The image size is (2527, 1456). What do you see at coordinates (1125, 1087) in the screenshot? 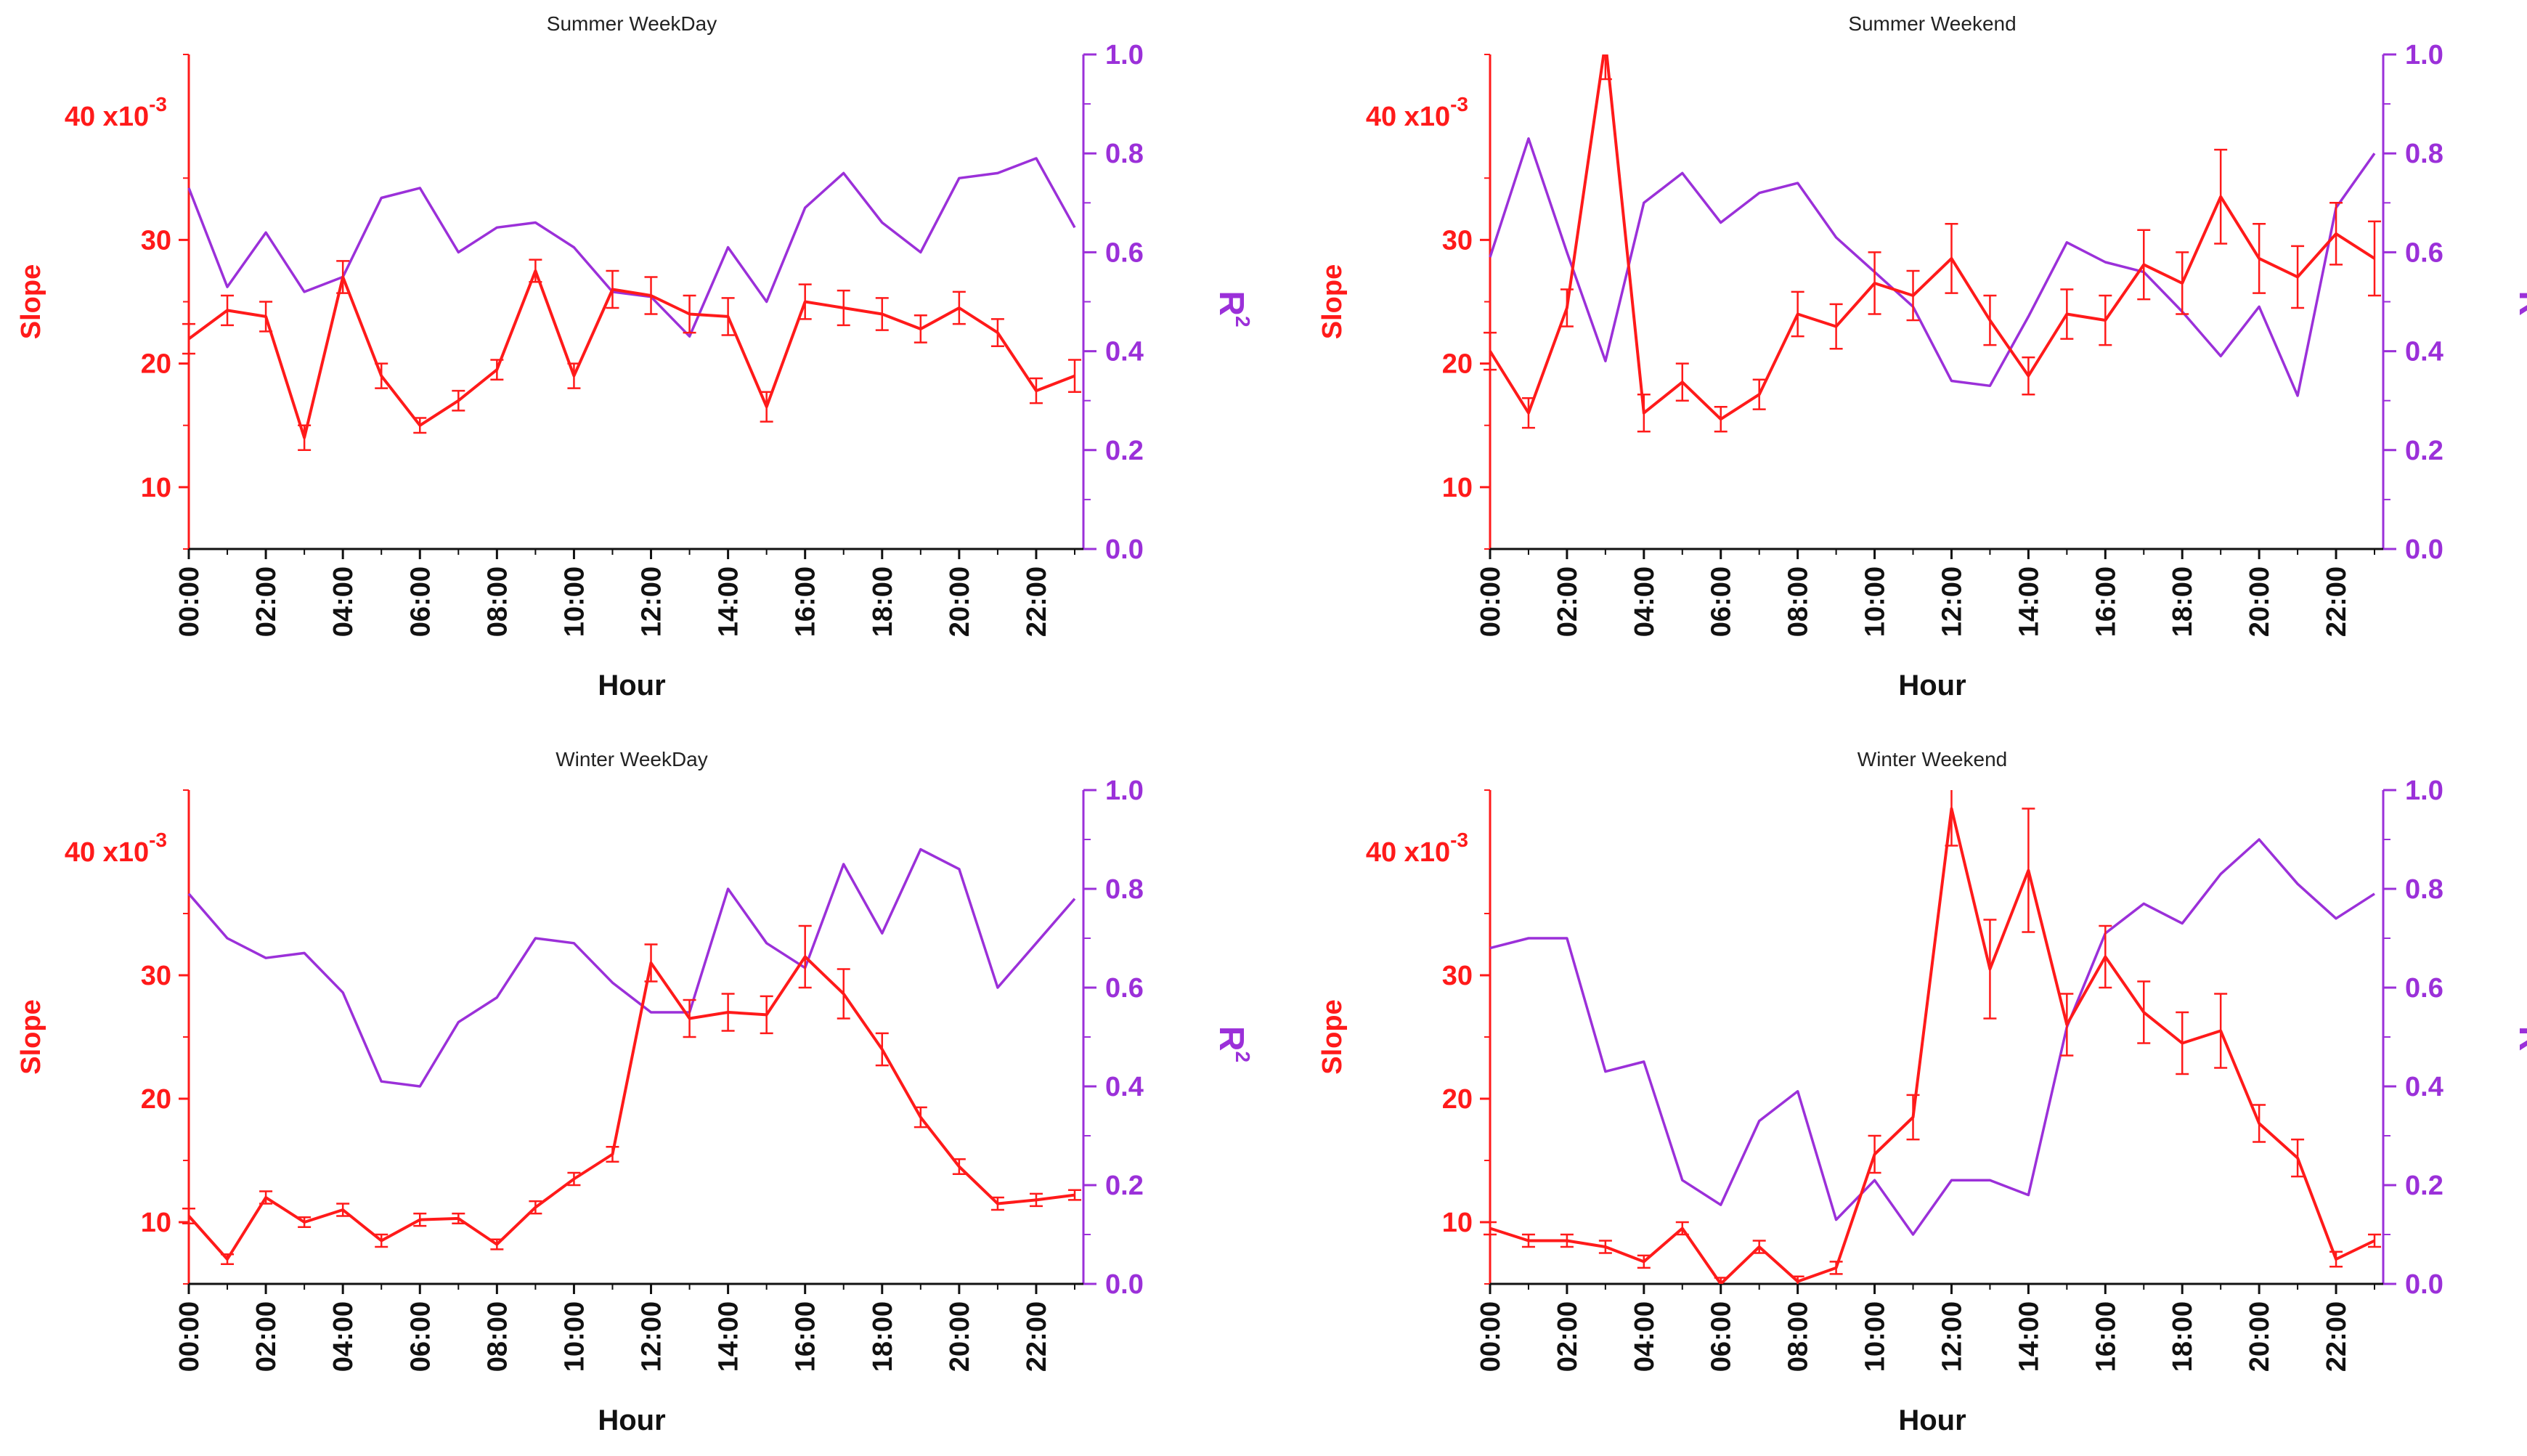
I see `right-tick-label: 0.4` at bounding box center [1125, 1087].